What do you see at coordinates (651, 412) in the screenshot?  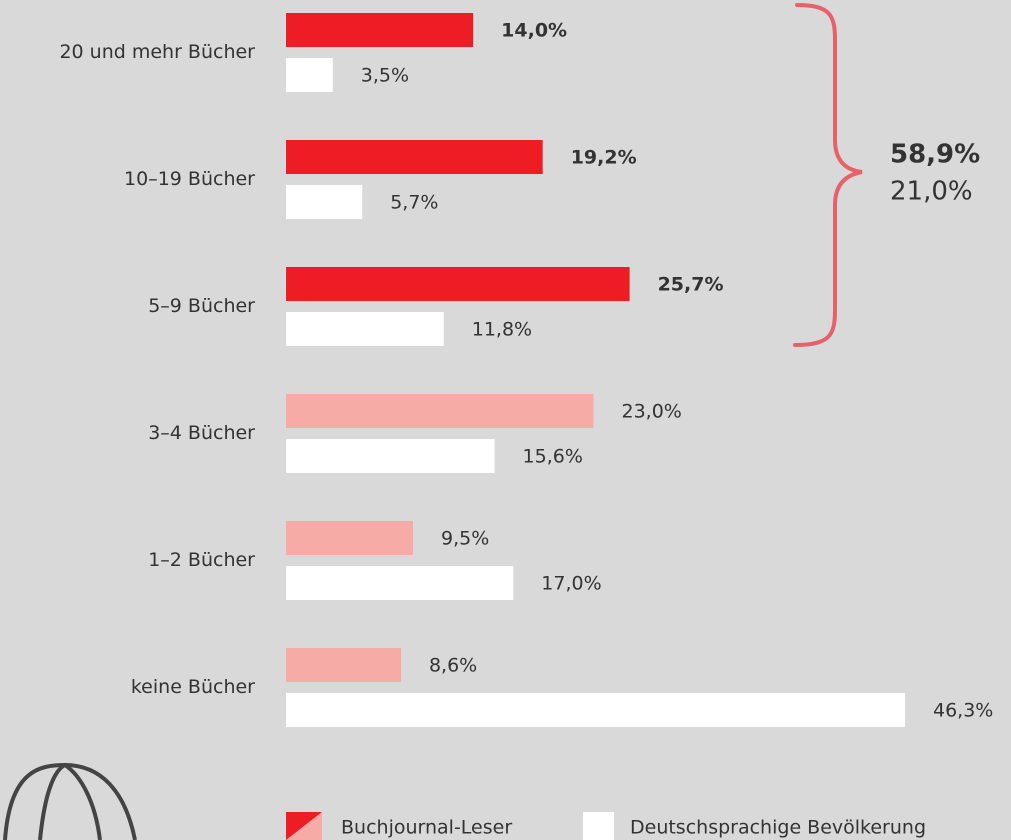 I see `value-label: 23,0%` at bounding box center [651, 412].